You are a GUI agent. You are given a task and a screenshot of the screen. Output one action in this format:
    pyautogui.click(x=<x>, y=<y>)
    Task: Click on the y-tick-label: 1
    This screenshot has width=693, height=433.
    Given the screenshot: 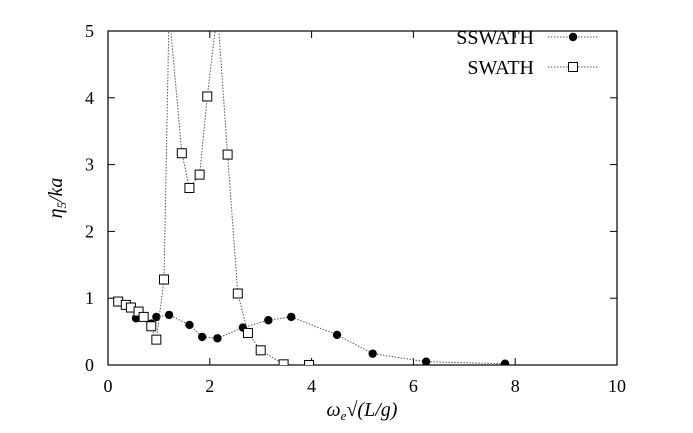 What is the action you would take?
    pyautogui.click(x=89, y=298)
    